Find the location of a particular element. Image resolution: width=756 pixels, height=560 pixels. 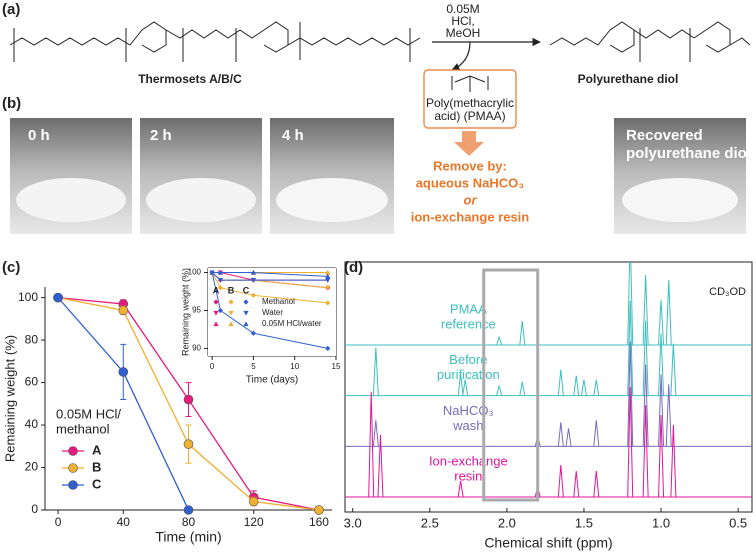

x-tick-label: 2.0 is located at coordinates (507, 522).